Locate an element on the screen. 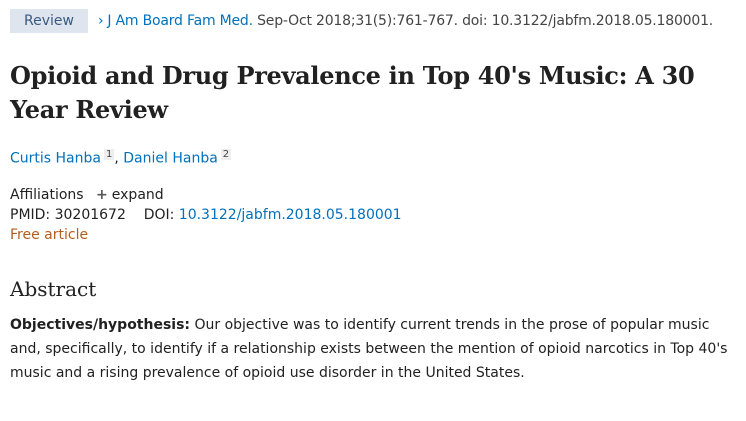  author-link: Curtis Hanba is located at coordinates (55, 158).